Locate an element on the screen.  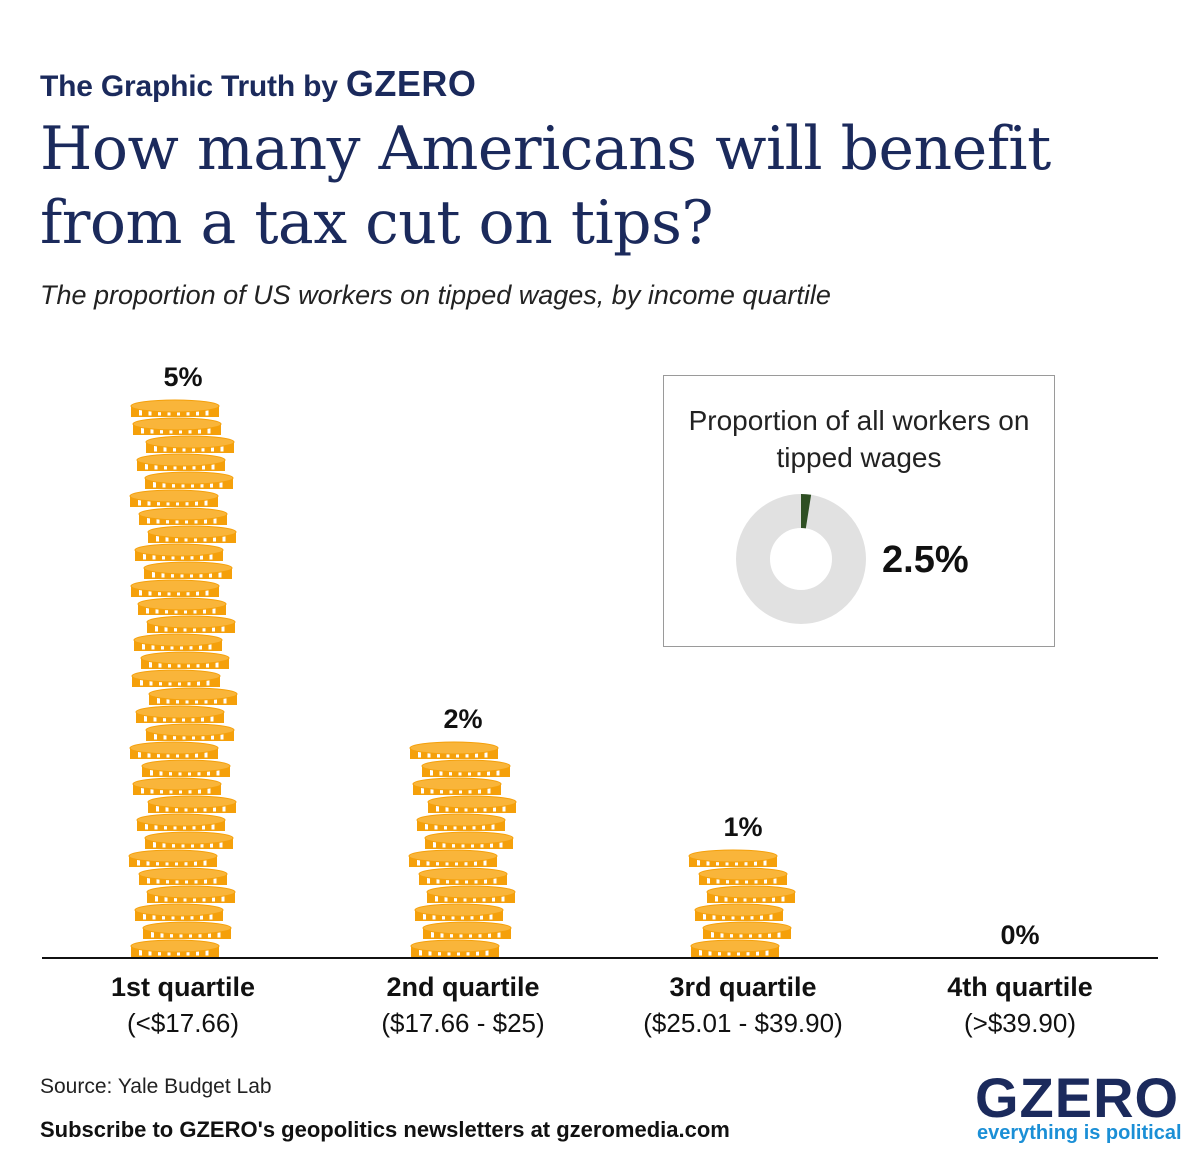
donut-slice is located at coordinates (801, 559).